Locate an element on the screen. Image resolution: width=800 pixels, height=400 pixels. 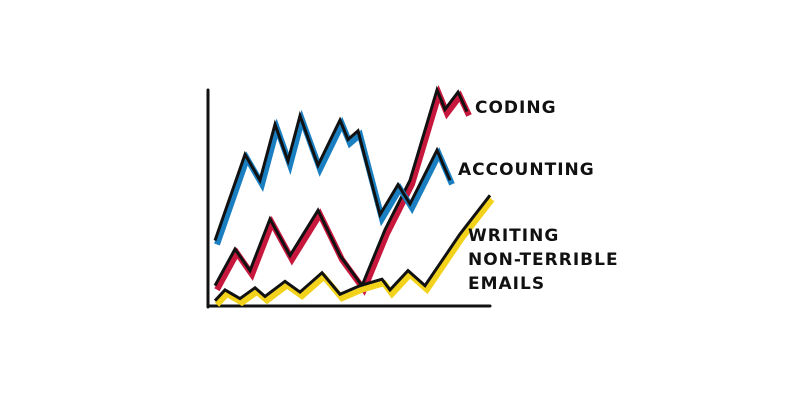
series-label: WRITING NON-TERRIBLE EMAILS is located at coordinates (543, 260).